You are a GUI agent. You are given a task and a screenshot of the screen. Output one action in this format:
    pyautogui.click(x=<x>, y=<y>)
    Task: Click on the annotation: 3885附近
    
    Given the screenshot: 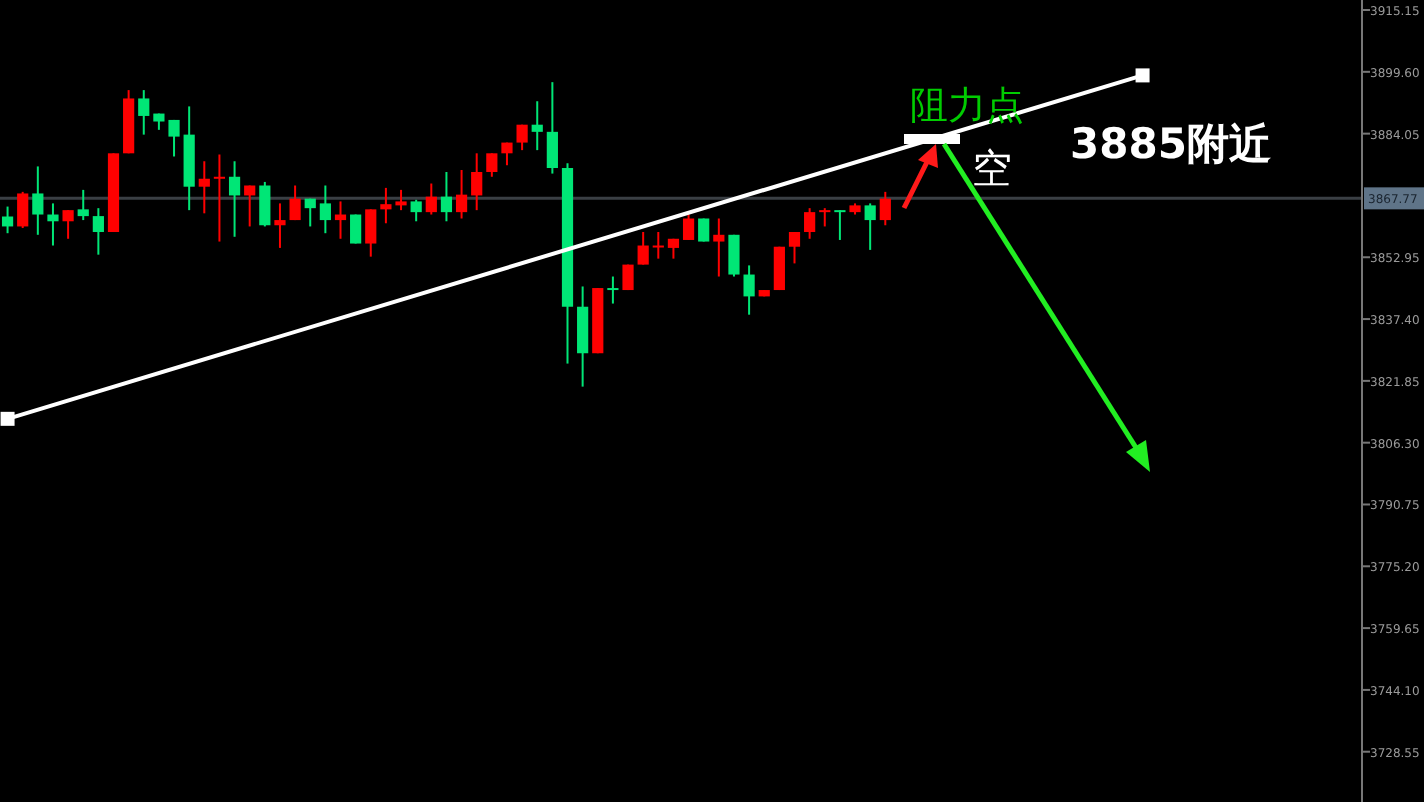 What is the action you would take?
    pyautogui.click(x=1170, y=144)
    